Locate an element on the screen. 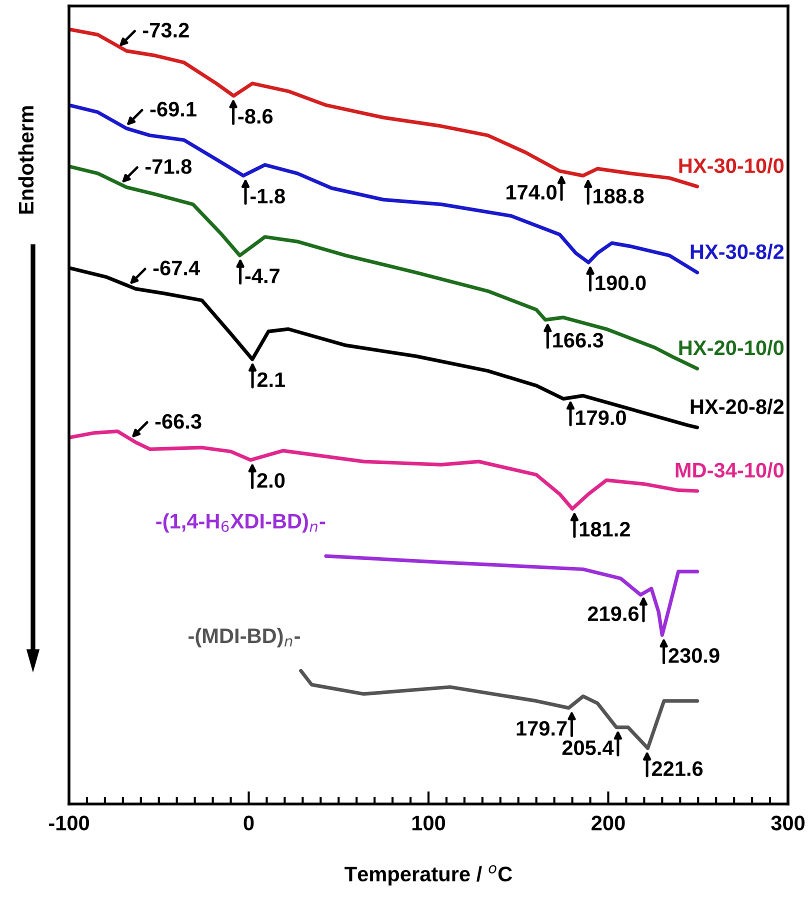  x-axis-title: Temperature / $^{o}$C is located at coordinates (428, 875).